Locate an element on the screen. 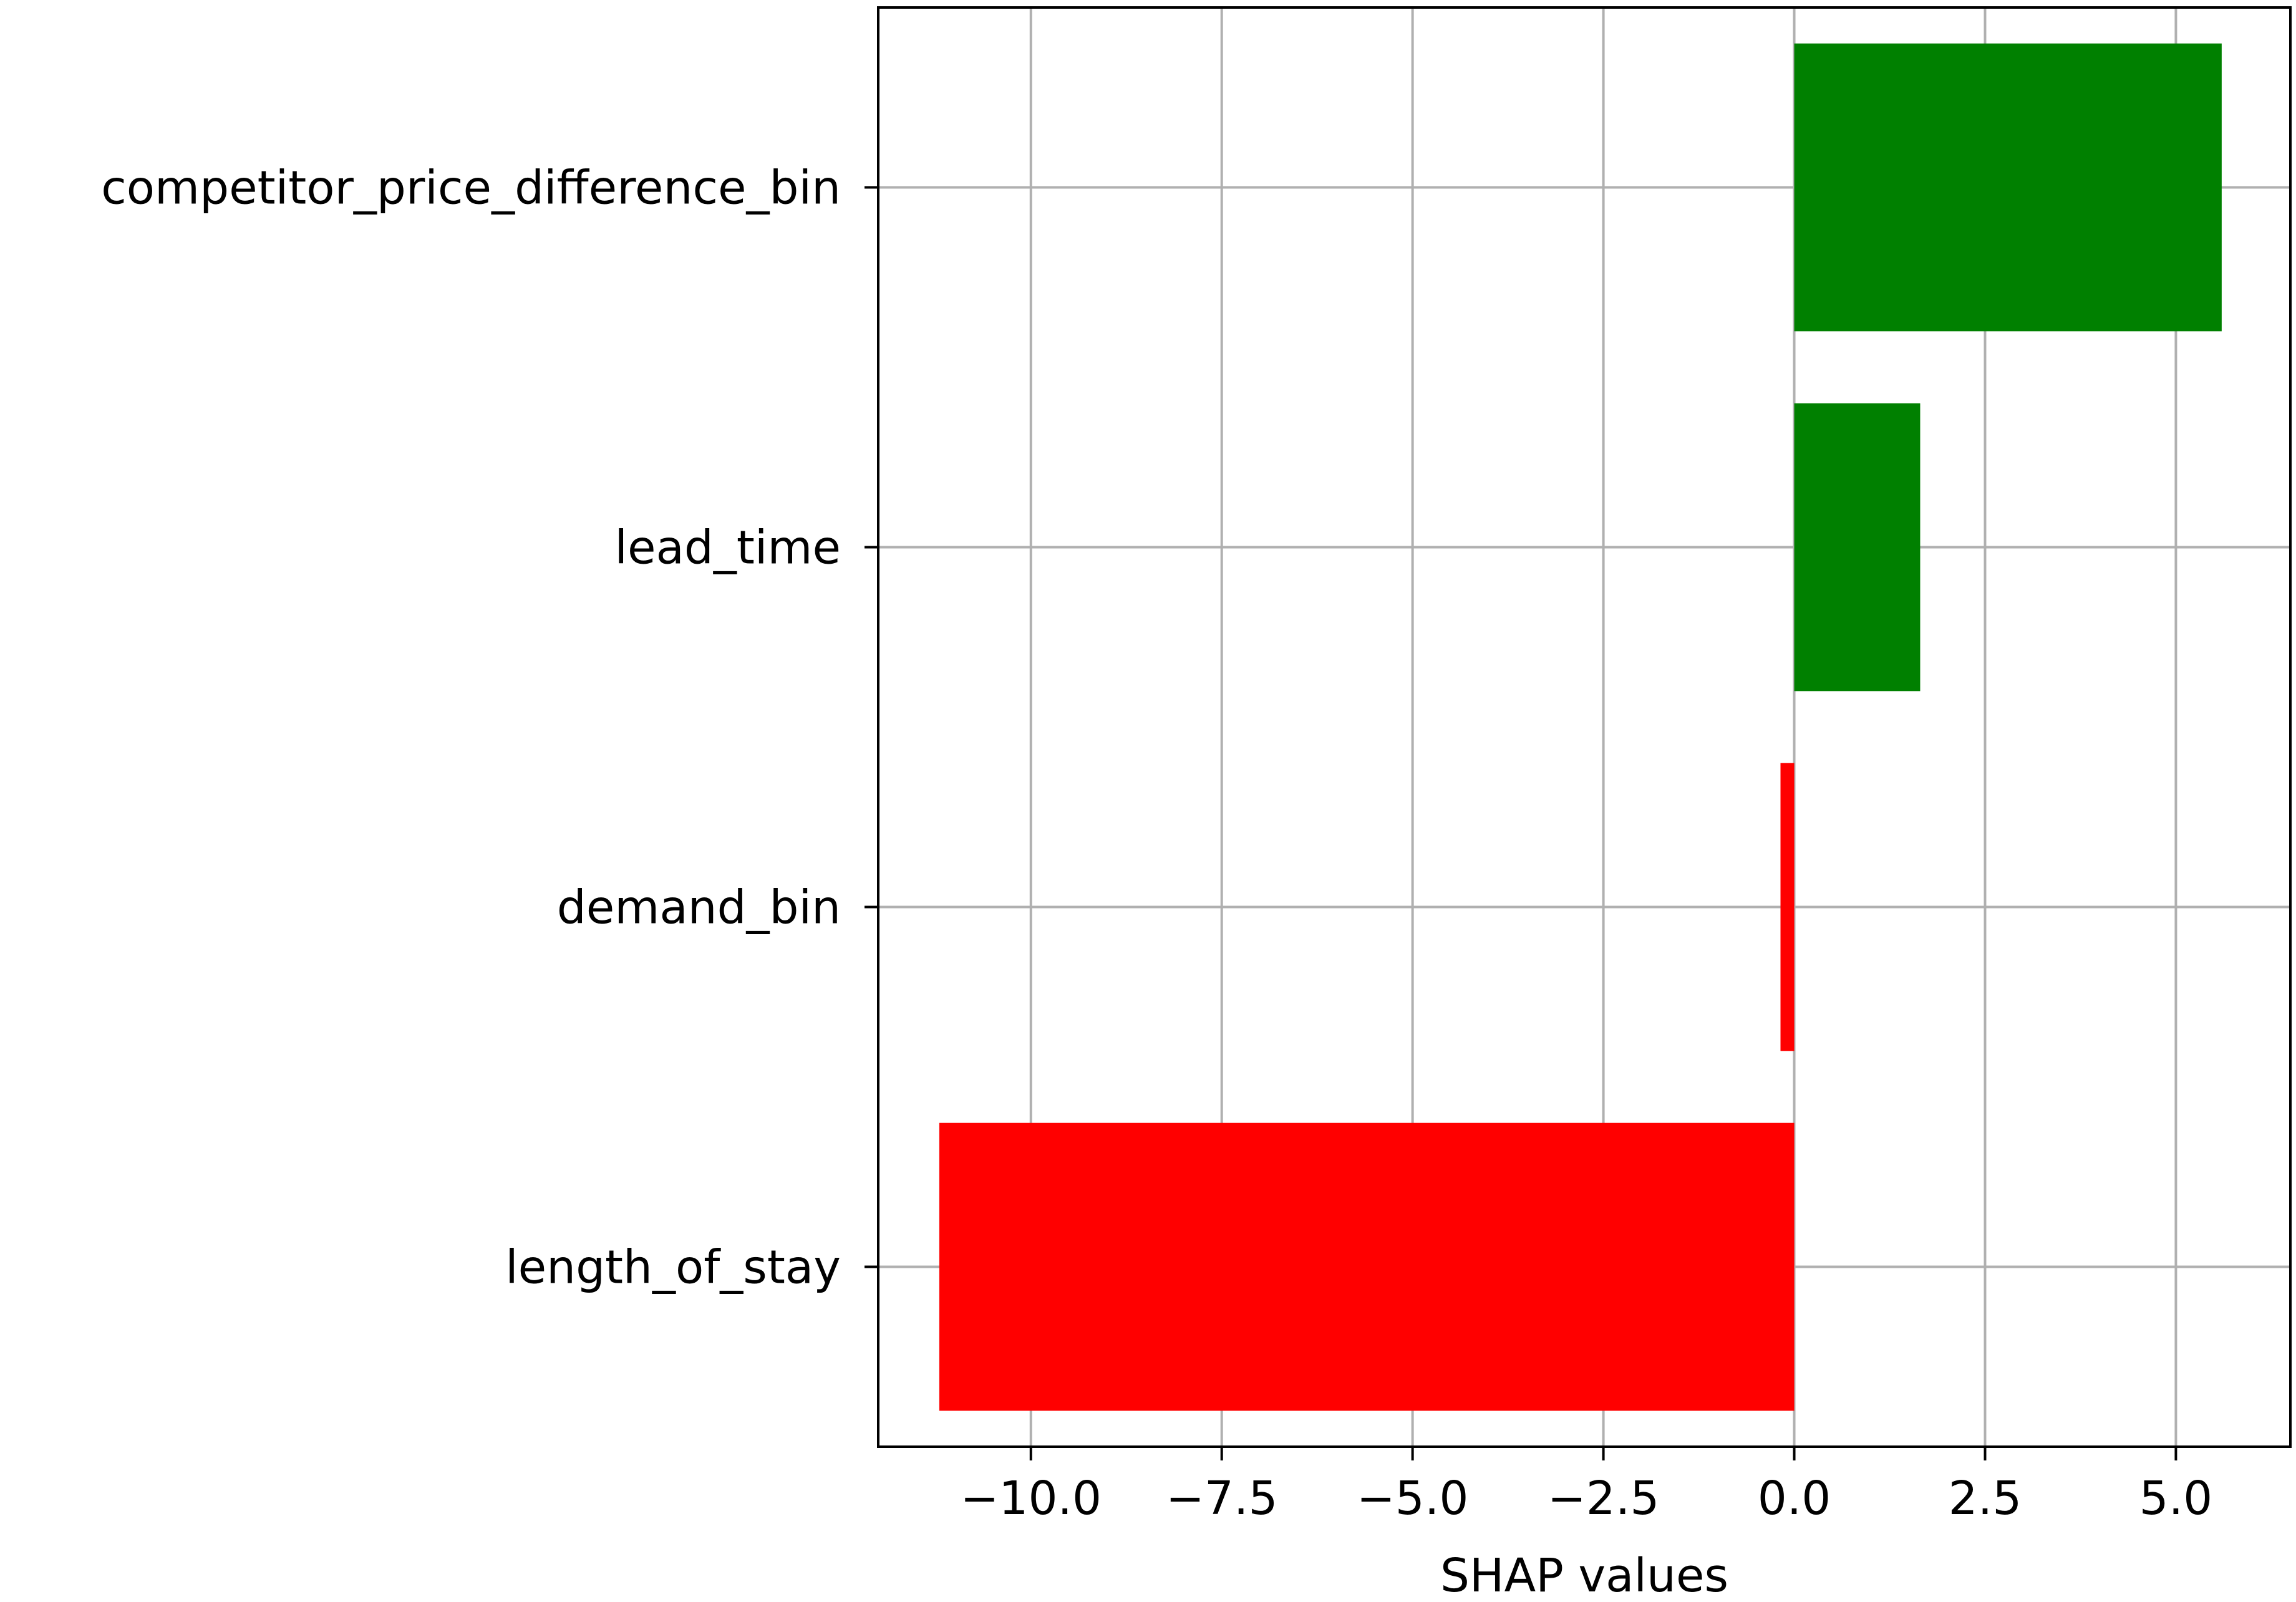 The width and height of the screenshot is (2296, 1602). y-tick-label: competitor_price_difference_bin is located at coordinates (471, 188).